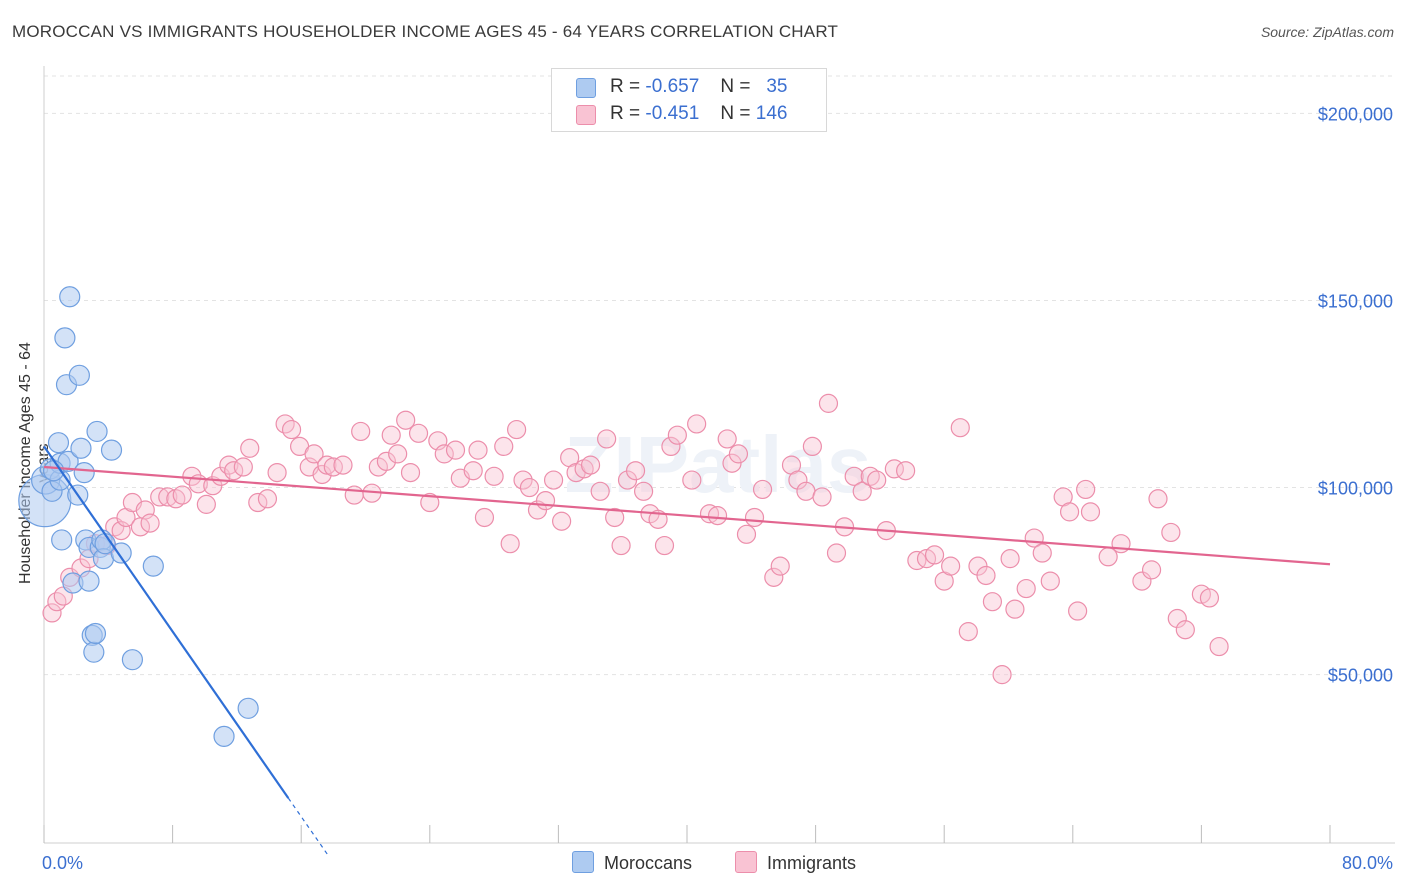  What do you see at coordinates (777, 86) in the screenshot?
I see `legend-n-value-moroccans: 35` at bounding box center [777, 86].